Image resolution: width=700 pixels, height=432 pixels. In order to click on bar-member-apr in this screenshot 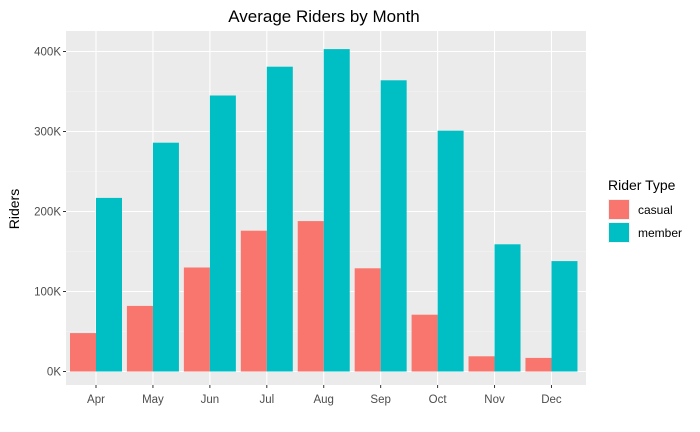, I will do `click(109, 284)`.